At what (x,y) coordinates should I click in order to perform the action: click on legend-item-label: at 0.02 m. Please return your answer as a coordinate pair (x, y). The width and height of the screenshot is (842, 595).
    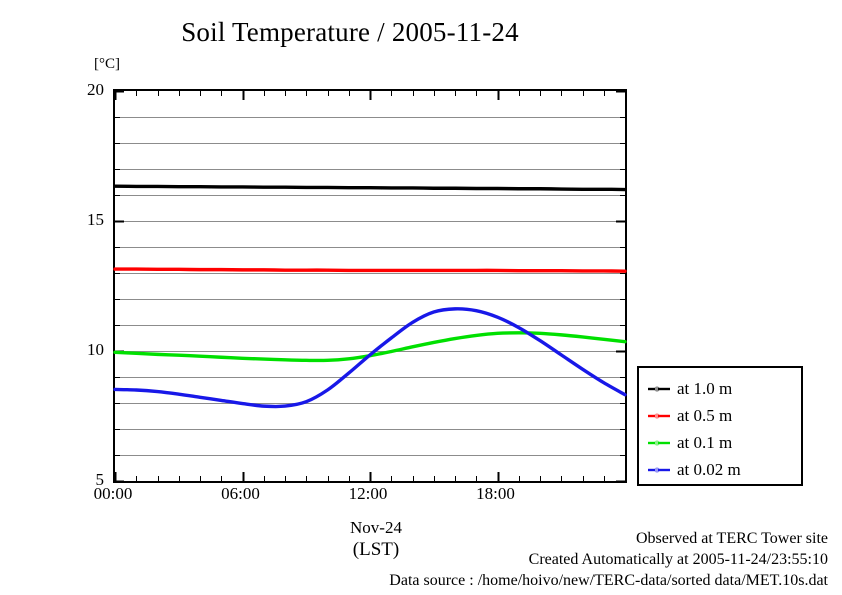
    Looking at the image, I should click on (709, 469).